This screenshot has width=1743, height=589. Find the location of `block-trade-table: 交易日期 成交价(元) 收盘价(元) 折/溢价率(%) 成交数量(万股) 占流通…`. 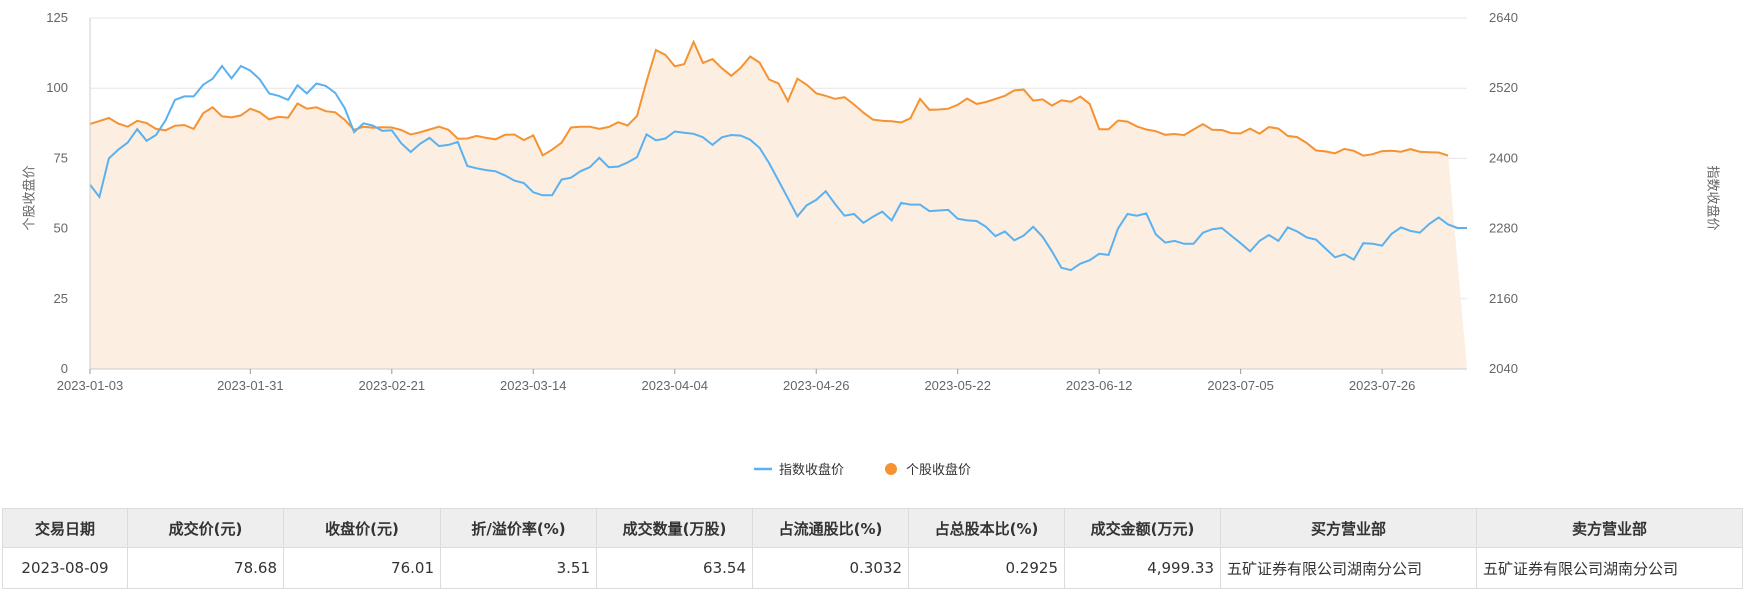

block-trade-table: 交易日期 成交价(元) 收盘价(元) 折/溢价率(%) 成交数量(万股) 占流通… is located at coordinates (872, 548).